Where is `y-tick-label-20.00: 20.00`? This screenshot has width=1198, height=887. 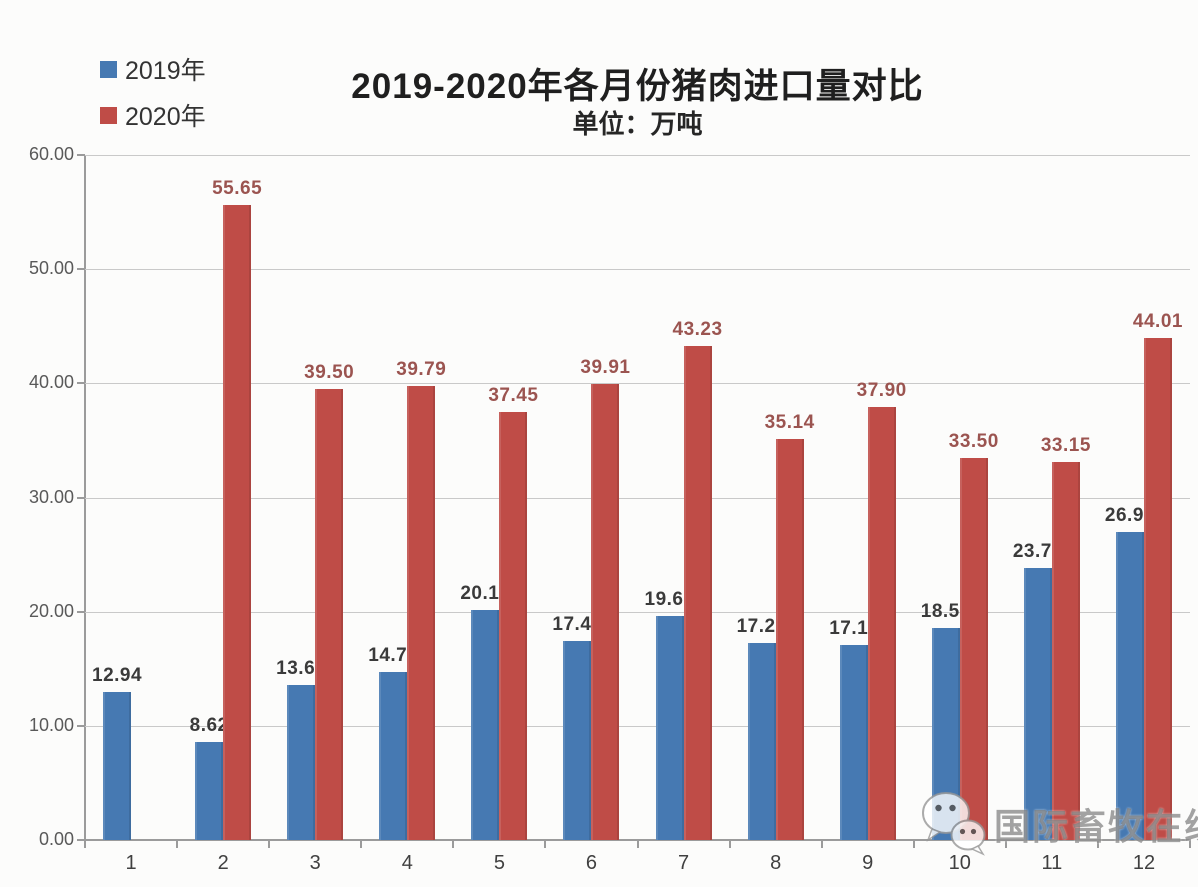
y-tick-label-20.00: 20.00 is located at coordinates (51, 610).